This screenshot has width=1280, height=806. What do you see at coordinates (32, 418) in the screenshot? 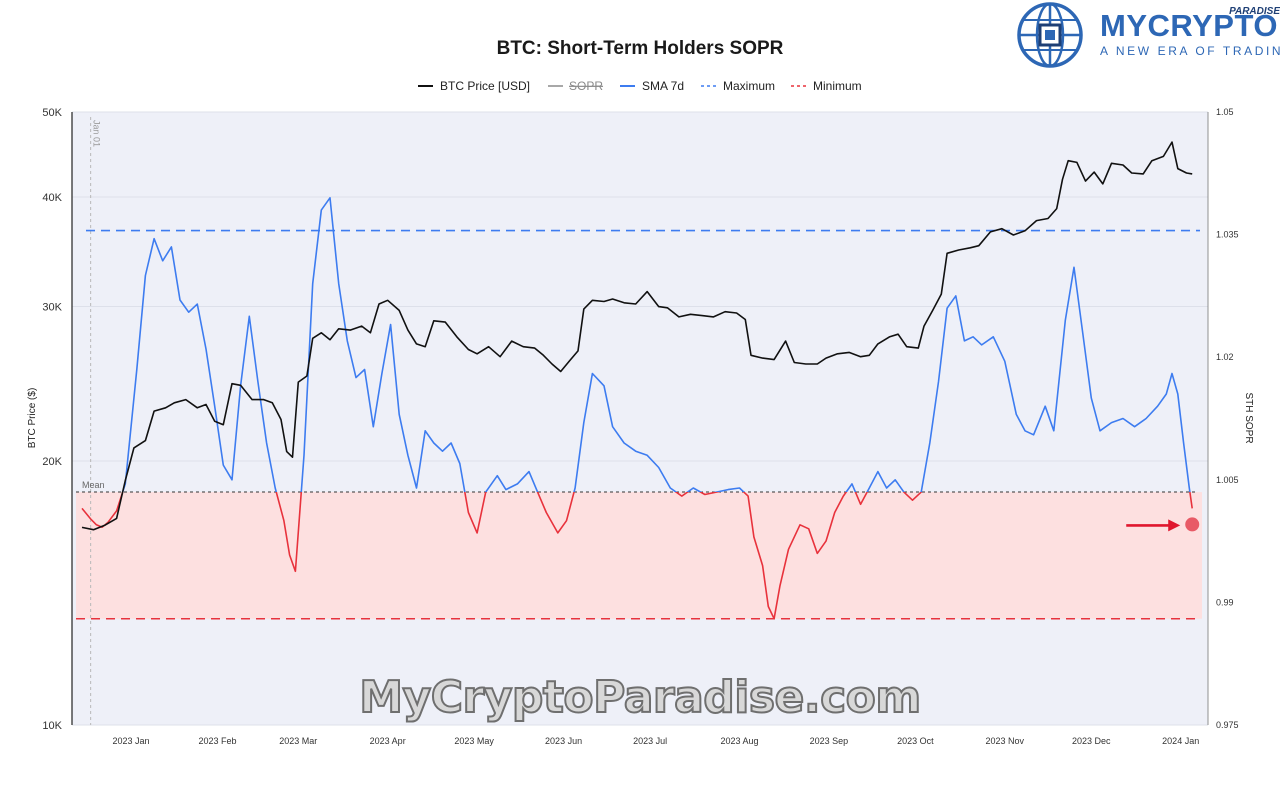
I see `y-left-axis-label: BTC Price ($)` at bounding box center [32, 418].